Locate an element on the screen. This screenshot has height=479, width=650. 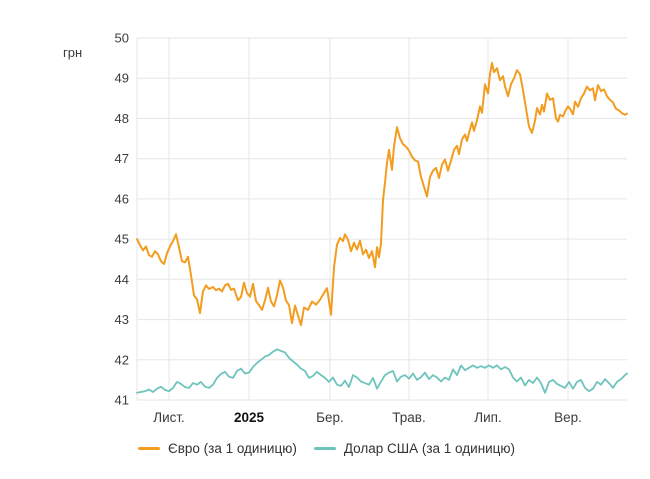
legend-label-euro: Євро (за 1 одиницю) is located at coordinates (232, 448).